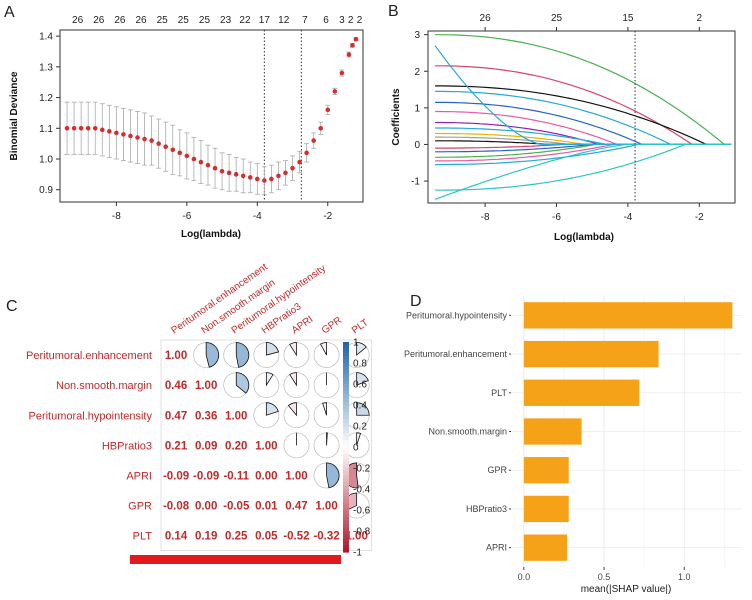 This screenshot has width=752, height=600. I want to click on panel-c-row-label: Non.smooth.margin, so click(104, 386).